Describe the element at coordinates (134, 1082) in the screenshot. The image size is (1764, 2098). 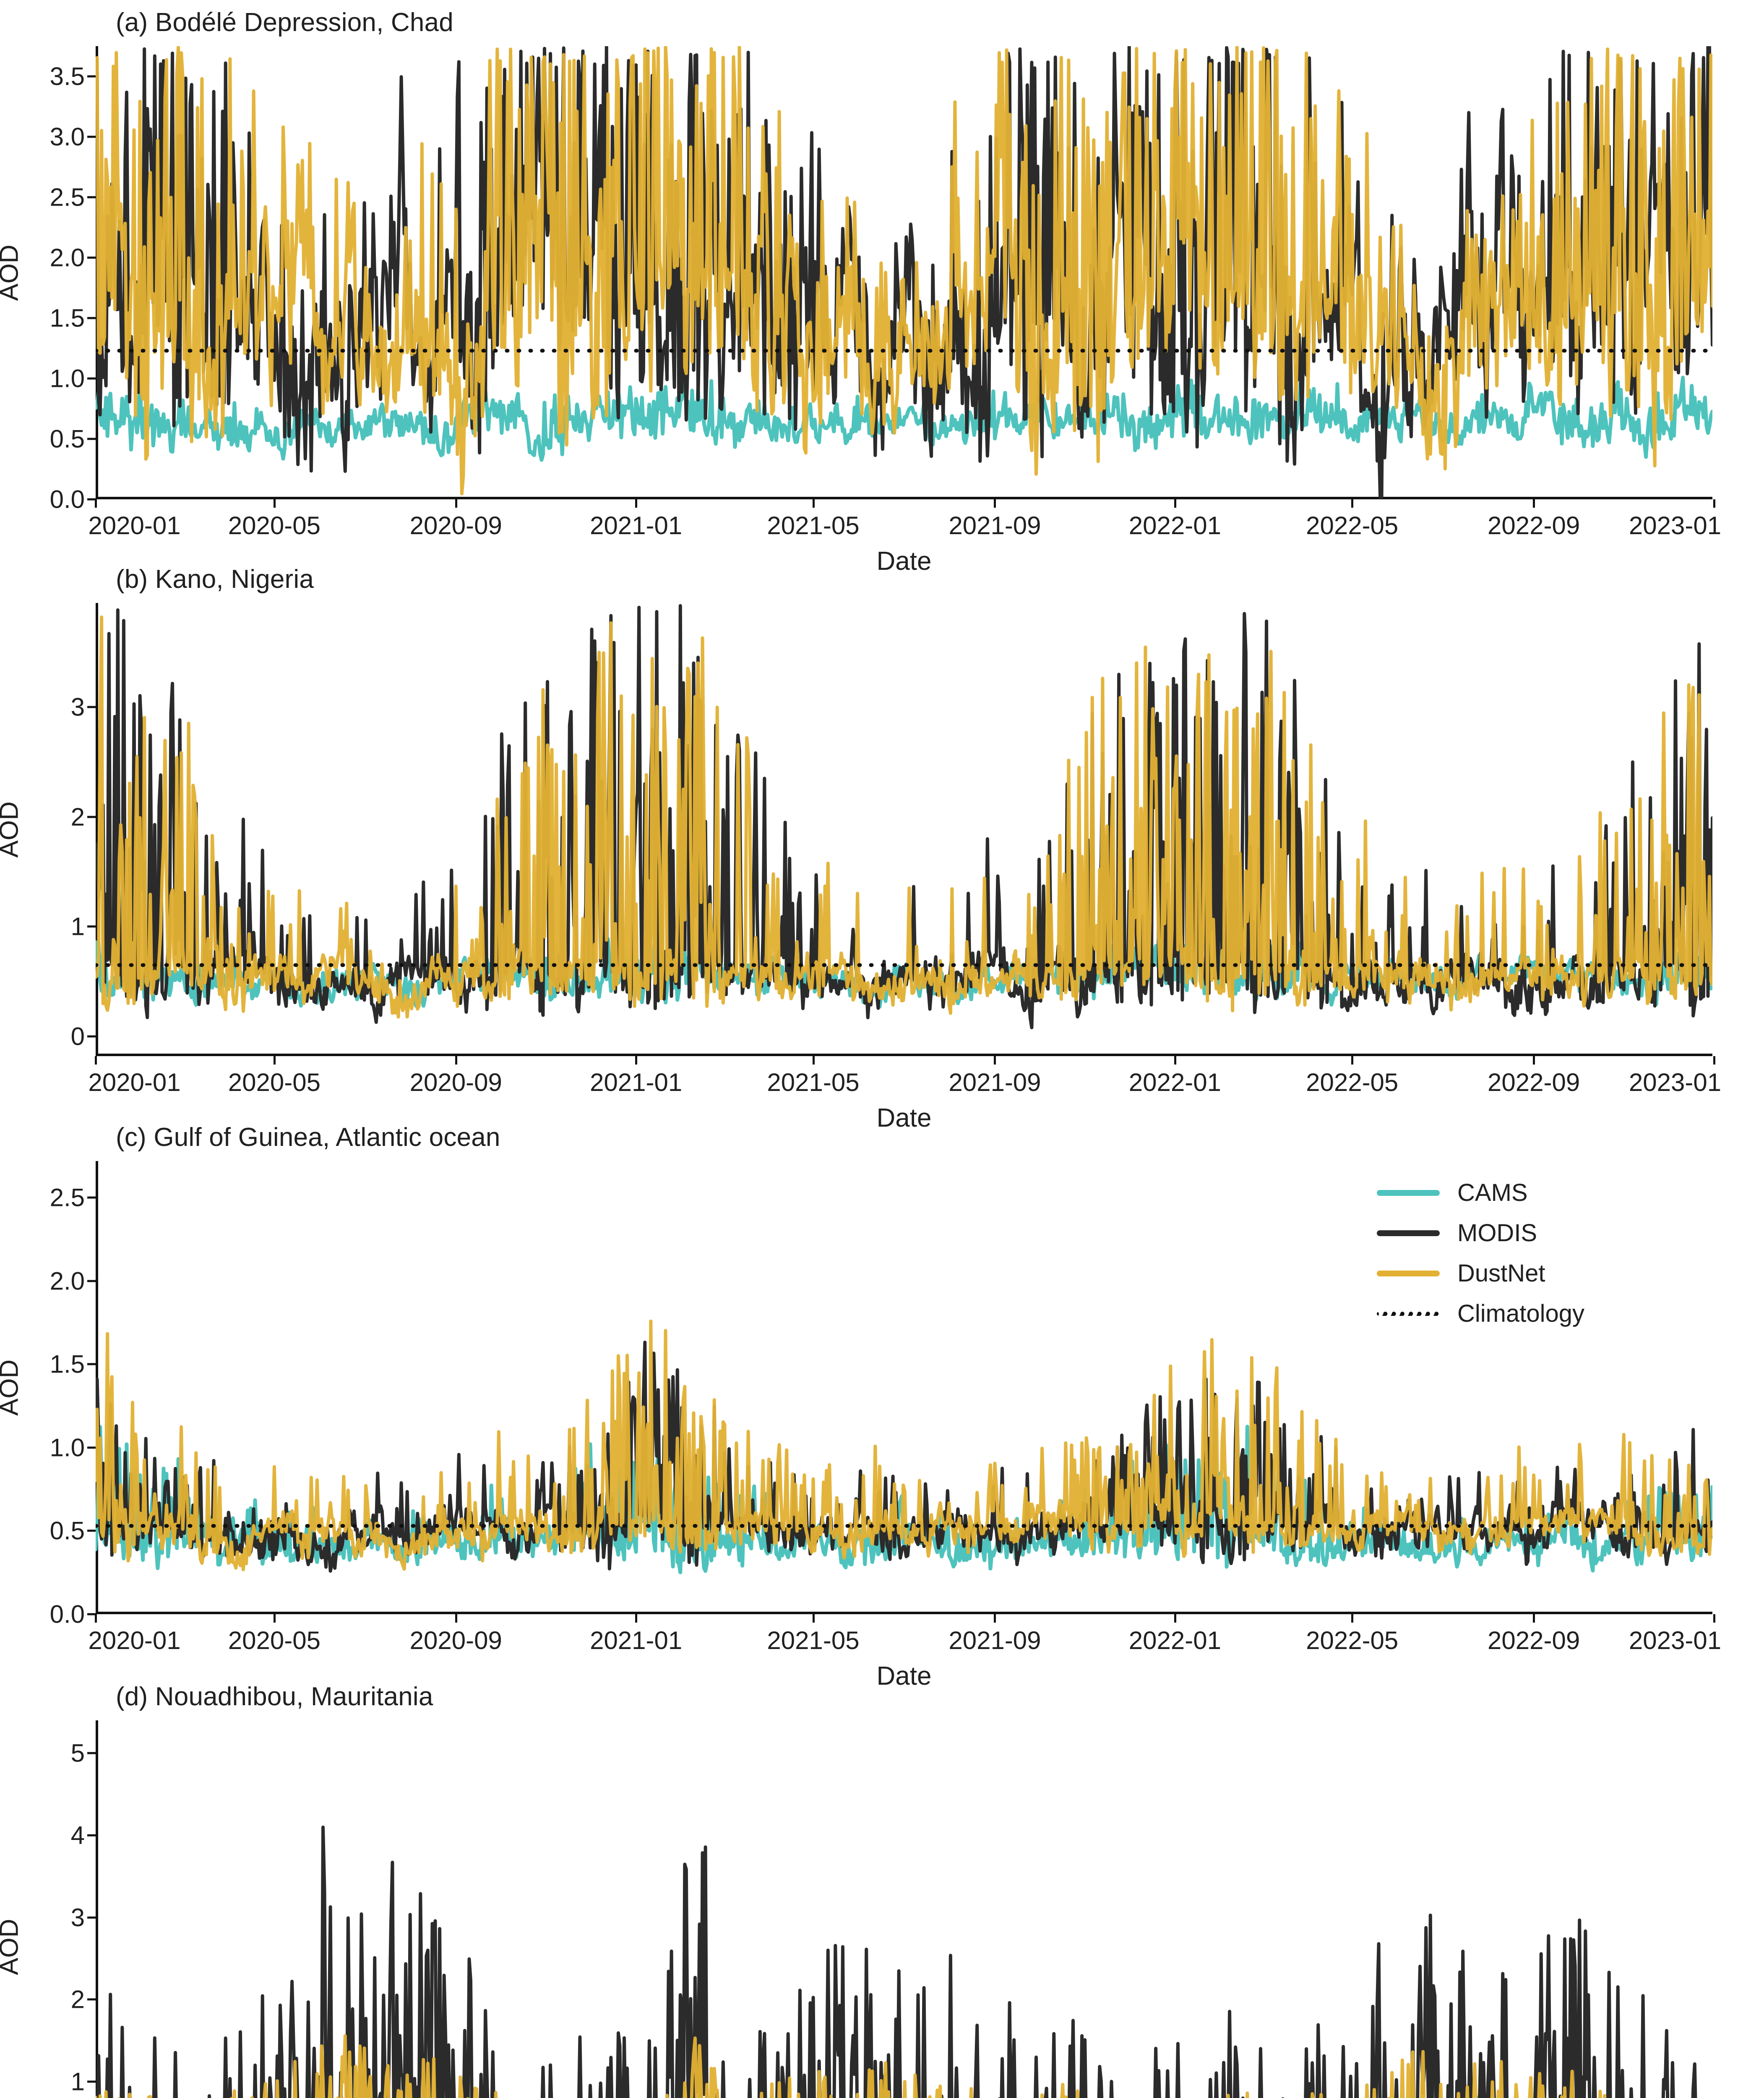
I see `x-tick-label-b-0: 2020-01` at that location.